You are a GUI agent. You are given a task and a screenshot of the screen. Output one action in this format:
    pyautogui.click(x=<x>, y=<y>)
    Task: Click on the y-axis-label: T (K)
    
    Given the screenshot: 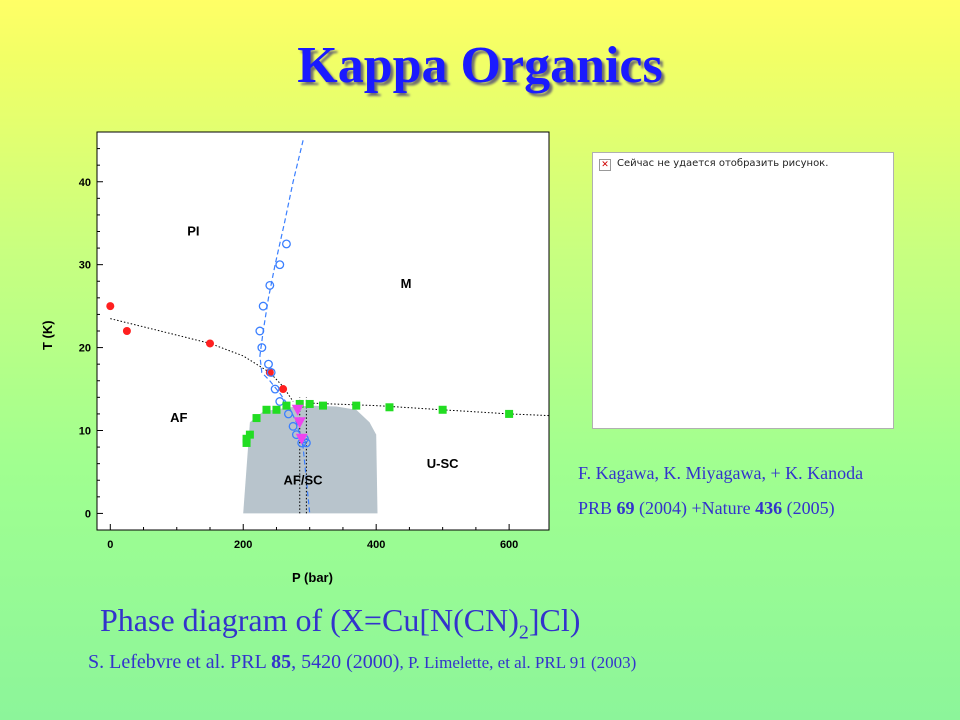 What is the action you would take?
    pyautogui.click(x=47, y=335)
    